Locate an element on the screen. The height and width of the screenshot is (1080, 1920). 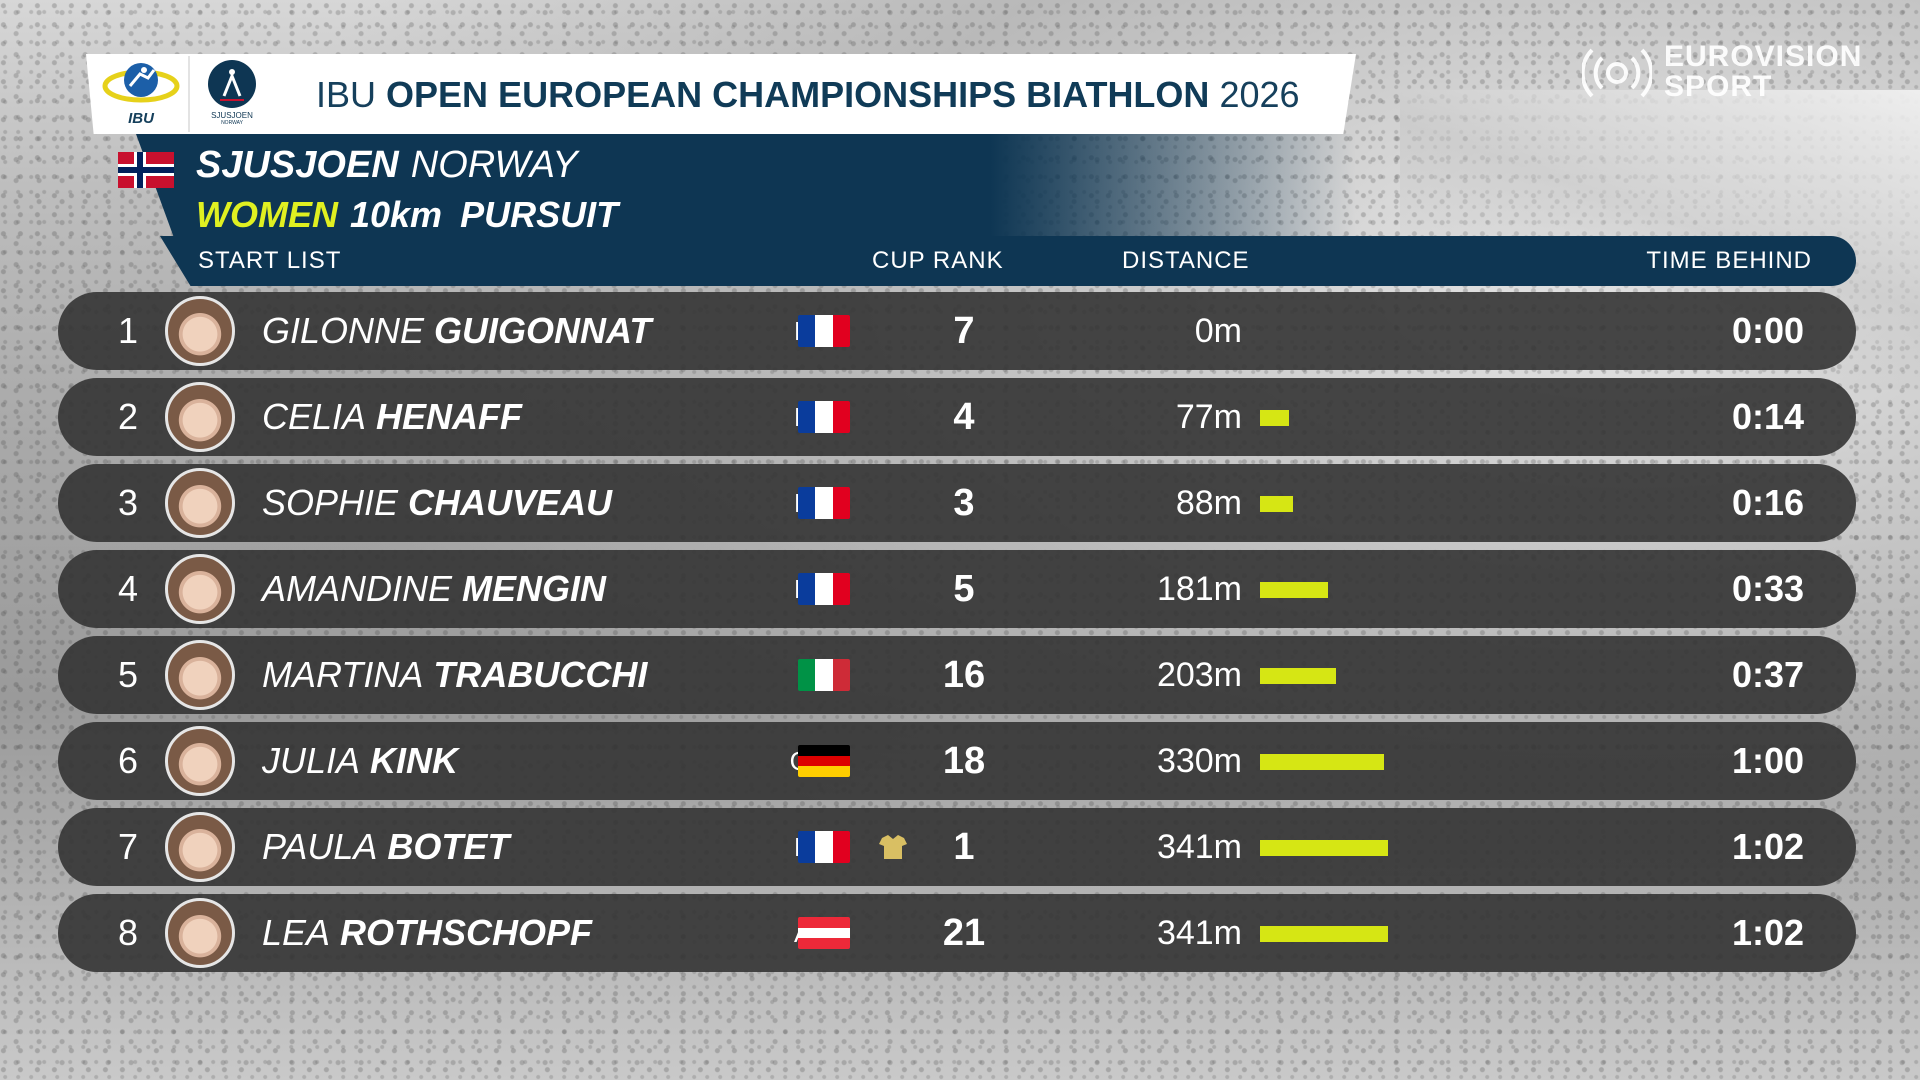
eurovision-sport-logo: EUROVISION SPORT is located at coordinates (1731, 73).